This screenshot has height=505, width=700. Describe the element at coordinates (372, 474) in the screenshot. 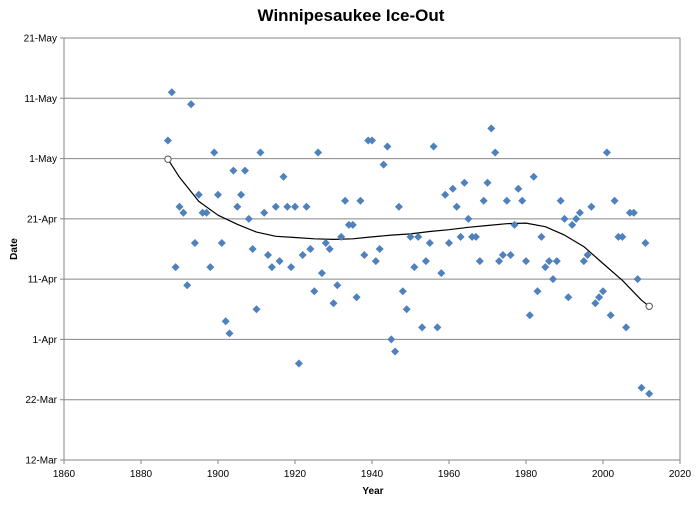

I see `x-tick-label: 1940` at that location.